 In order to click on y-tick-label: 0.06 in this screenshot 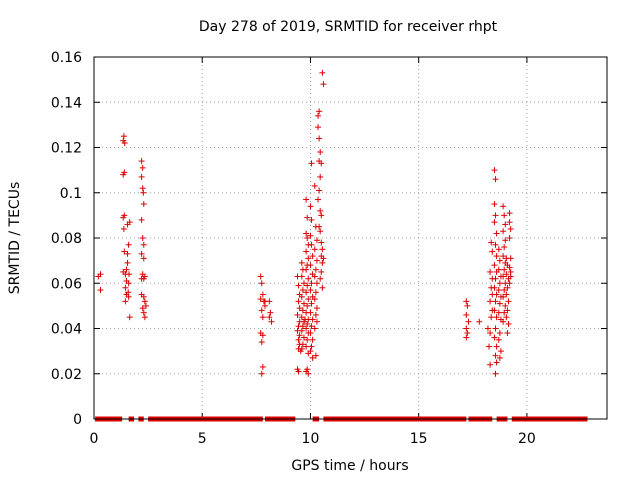, I will do `click(66, 284)`.